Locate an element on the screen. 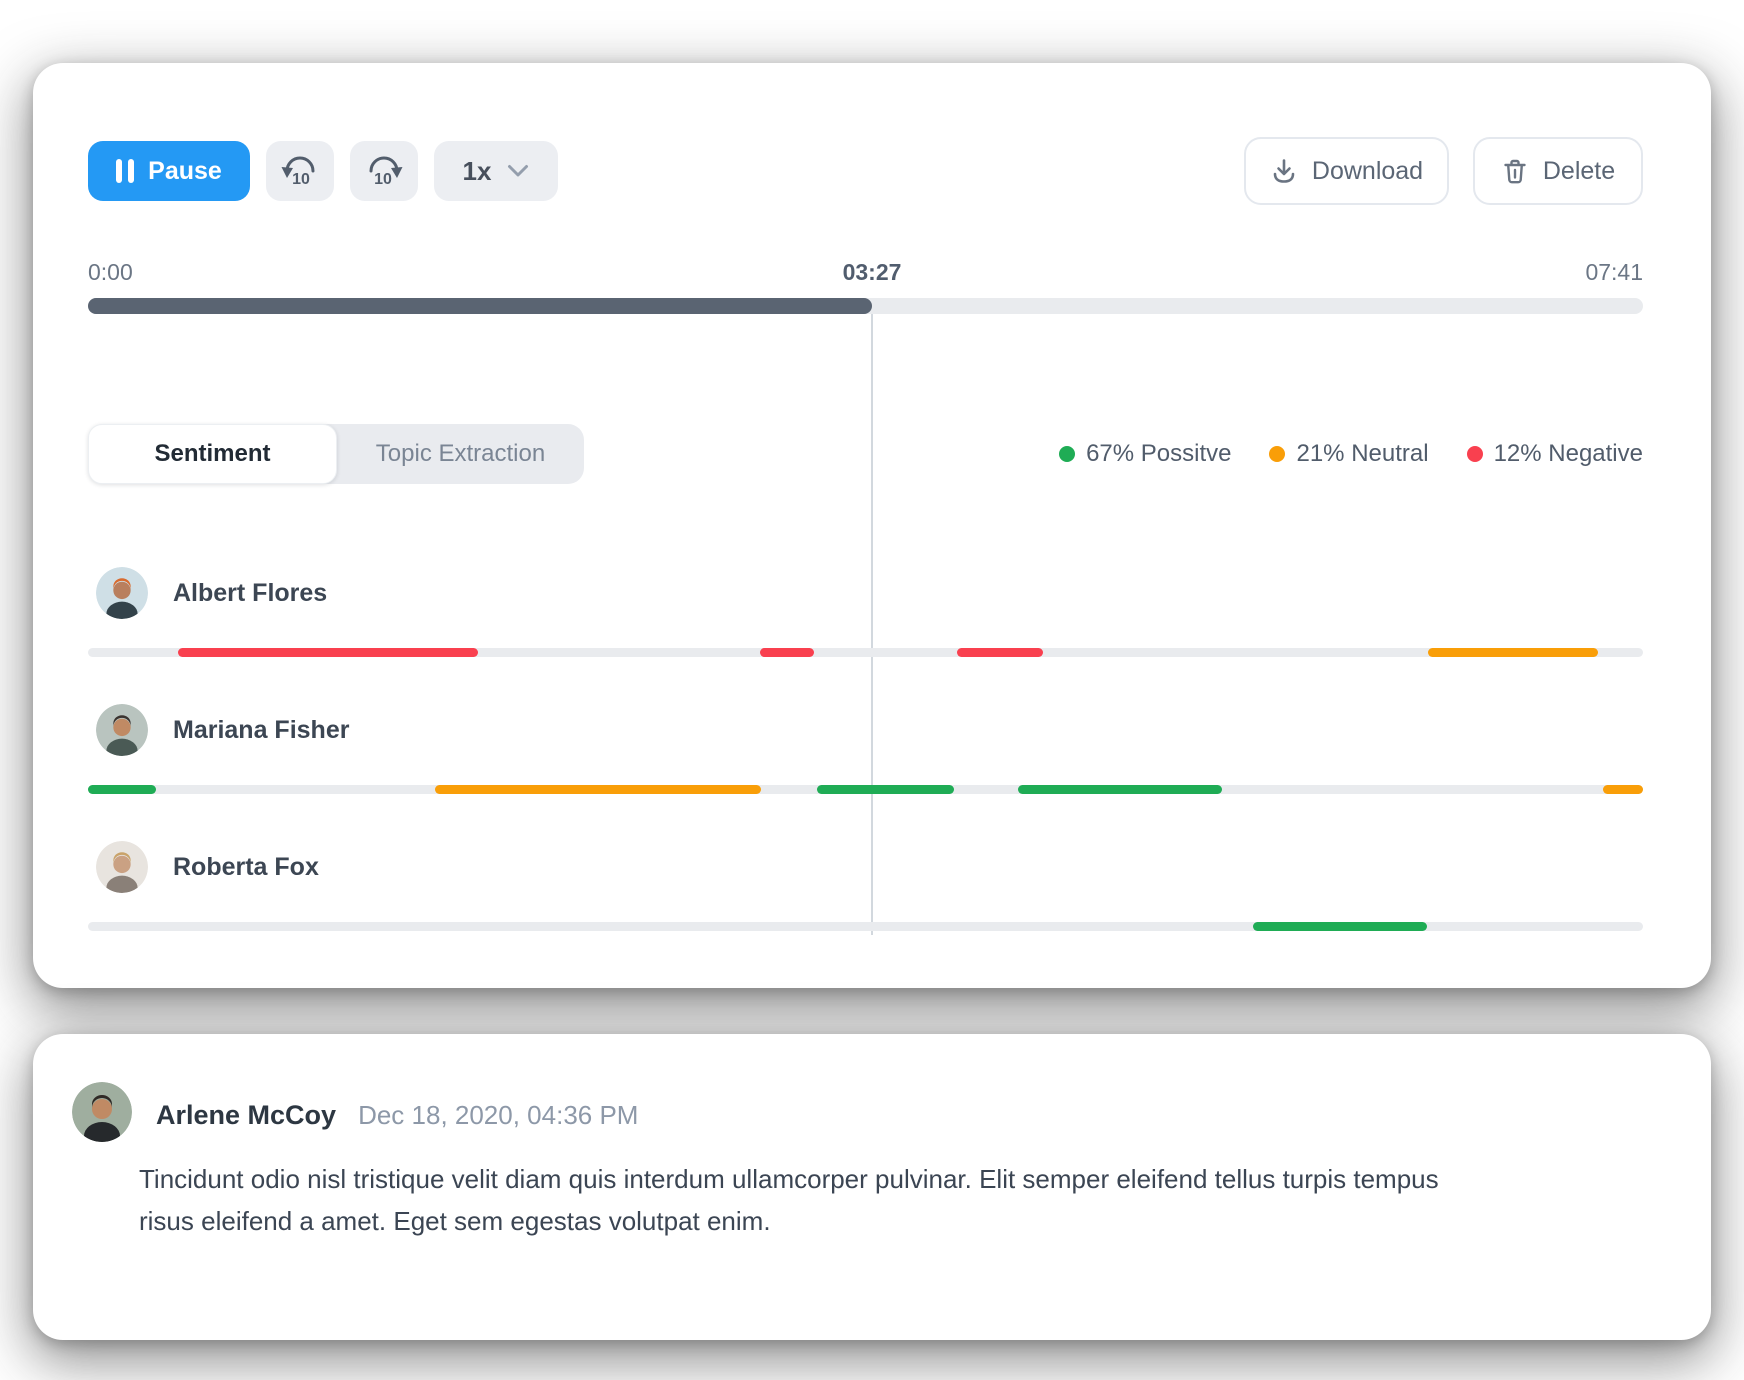 The image size is (1744, 1380). tab-topic-extraction: Topic Extraction is located at coordinates (460, 454).